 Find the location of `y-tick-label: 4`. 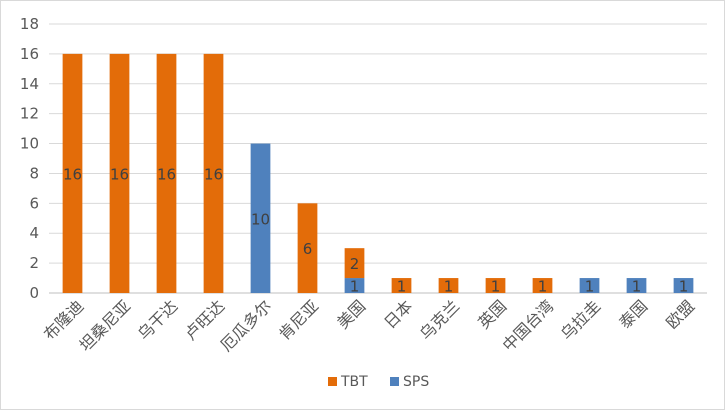

y-tick-label: 4 is located at coordinates (34, 233).